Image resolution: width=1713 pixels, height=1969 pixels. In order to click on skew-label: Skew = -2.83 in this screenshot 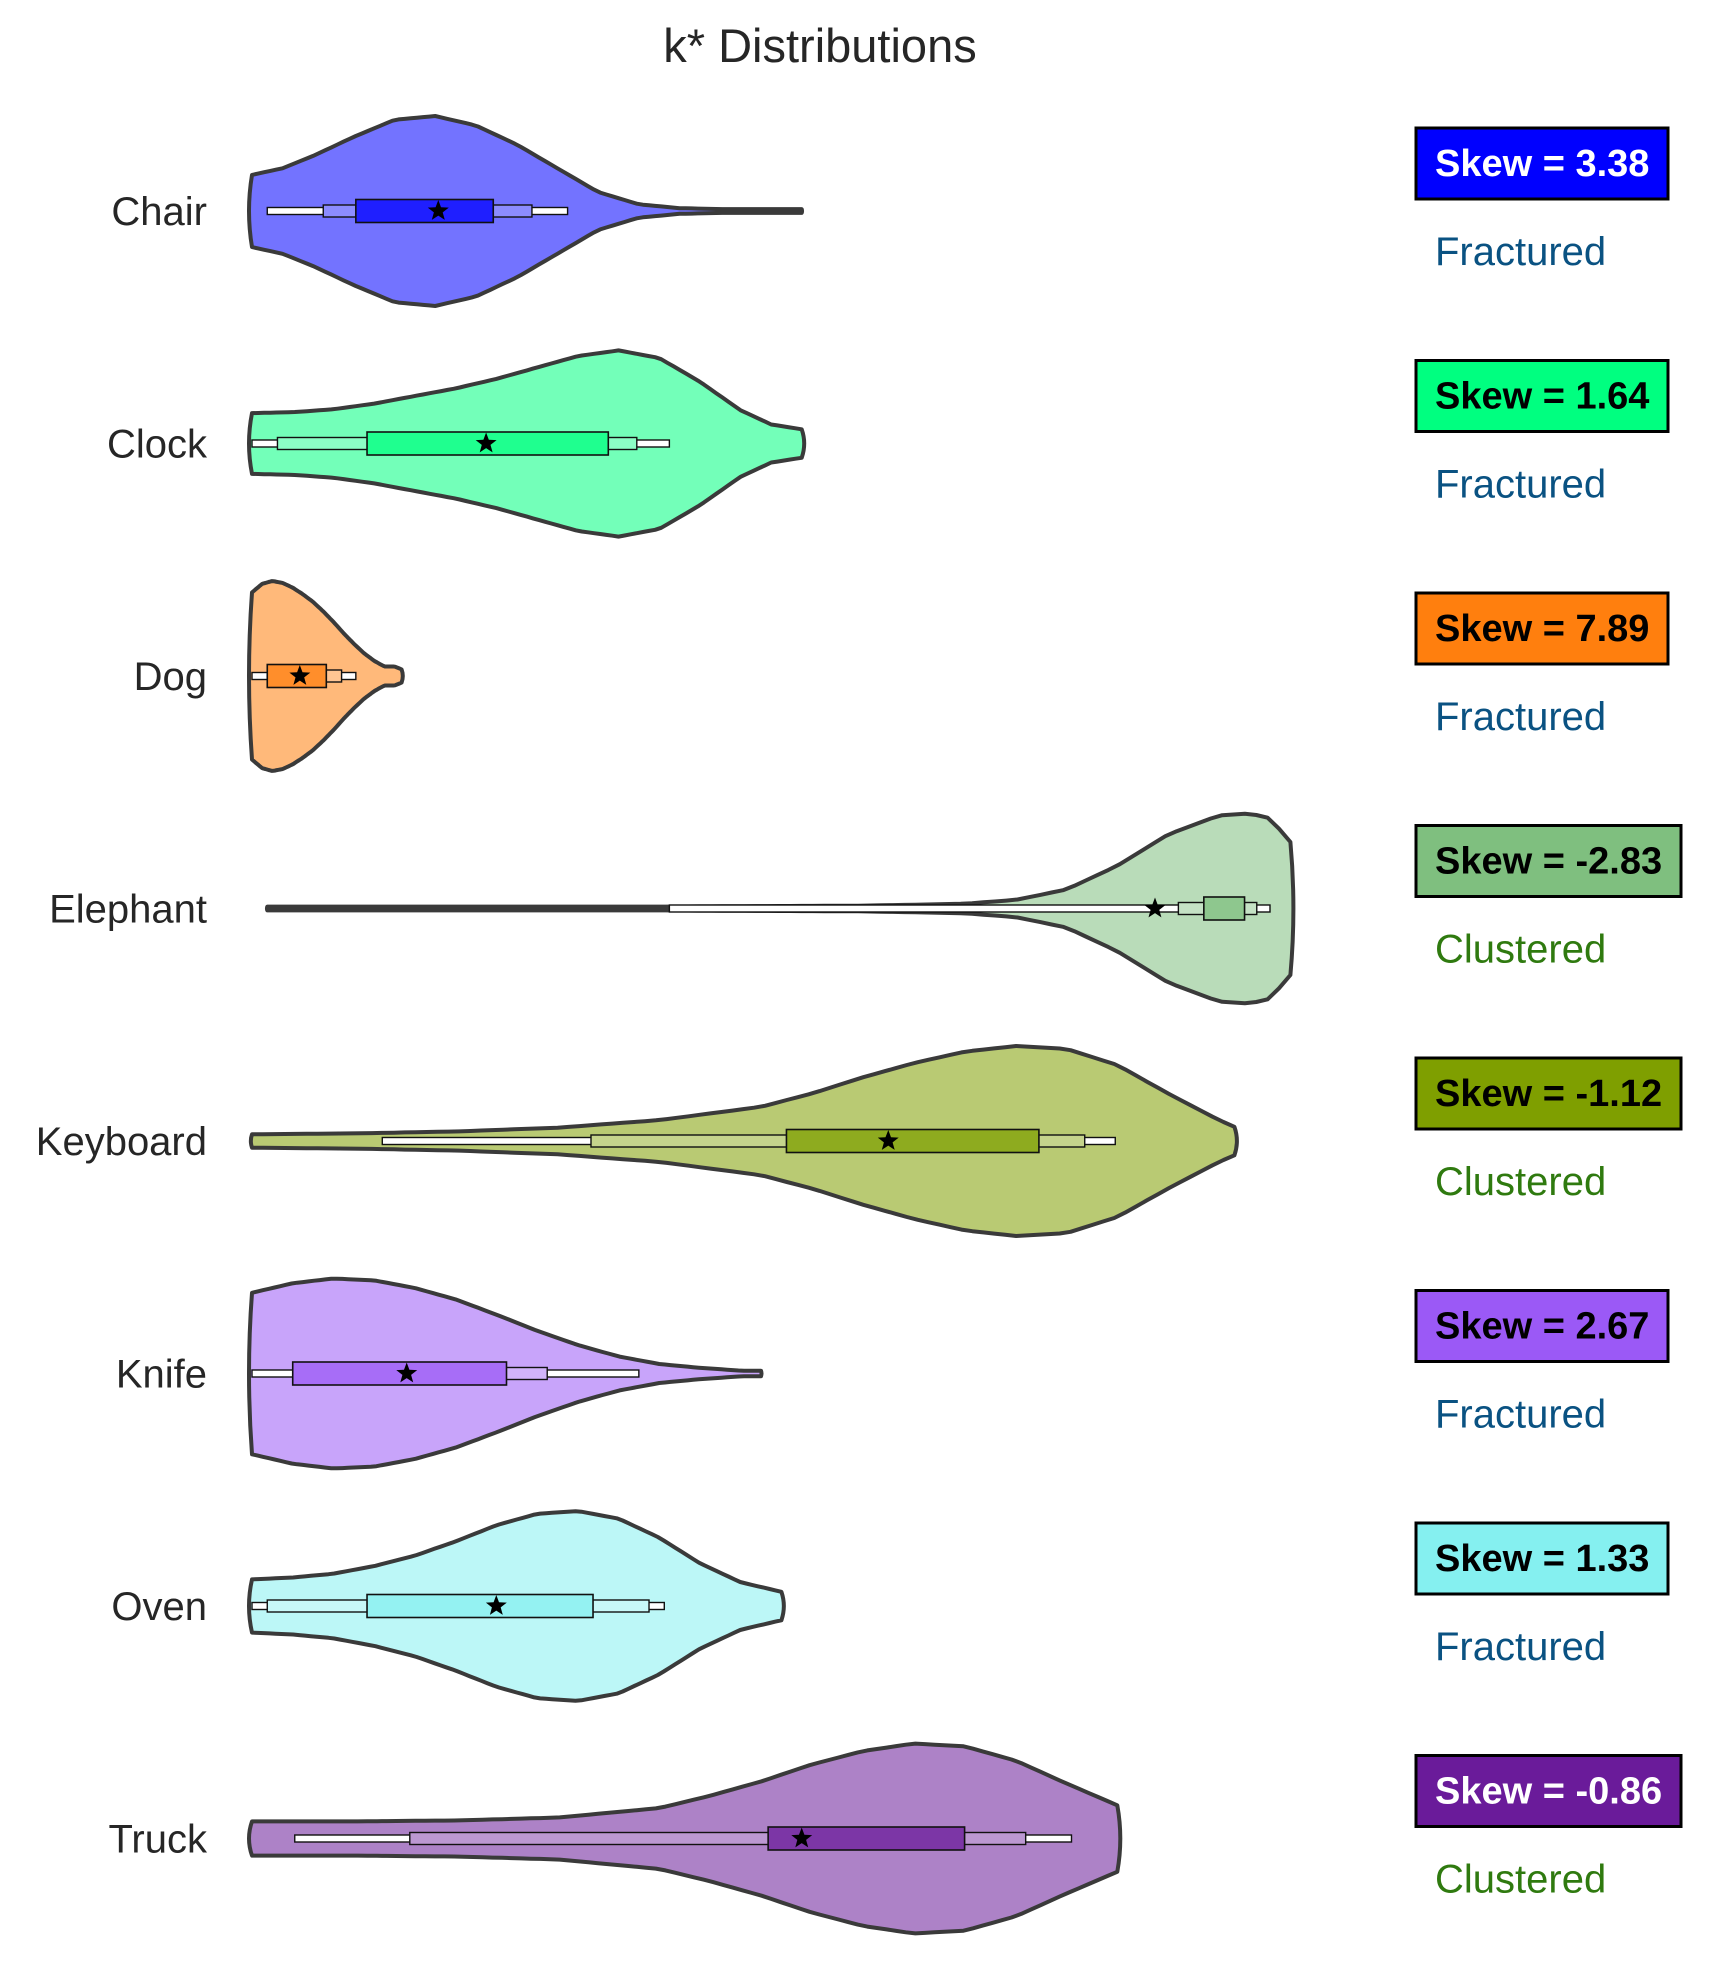, I will do `click(1548, 862)`.